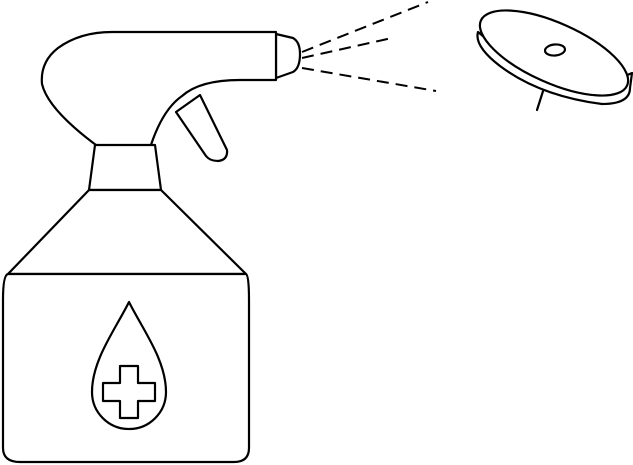 This screenshot has height=465, width=633. Describe the element at coordinates (159, 90) in the screenshot. I see `spray-head` at that location.